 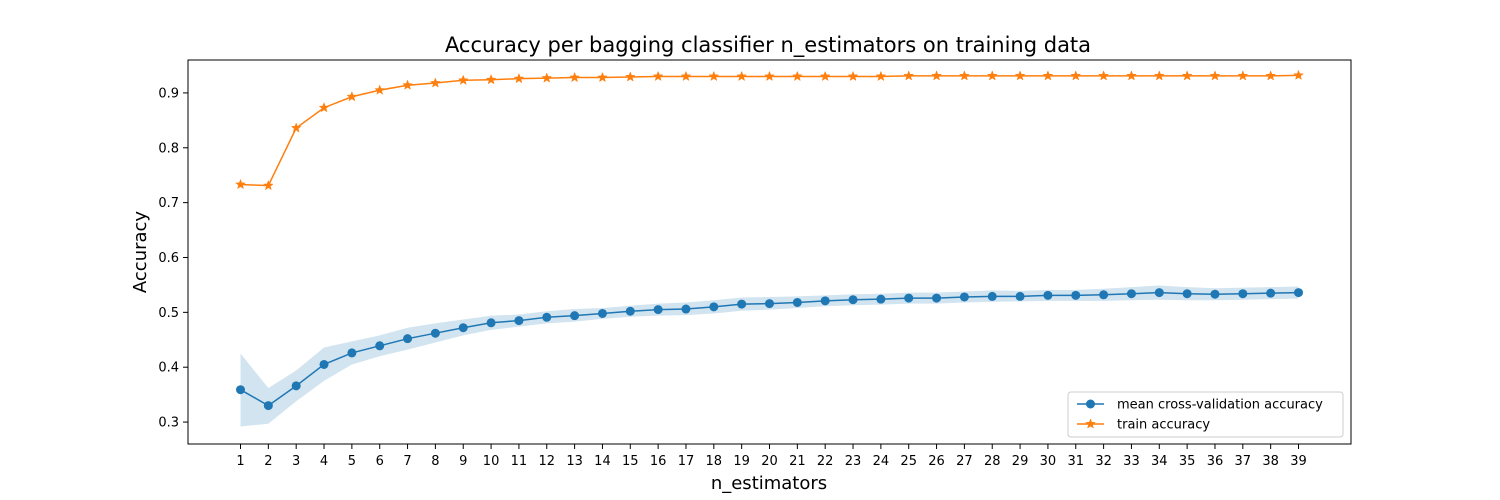 What do you see at coordinates (435, 461) in the screenshot?
I see `x-tick-label: 8` at bounding box center [435, 461].